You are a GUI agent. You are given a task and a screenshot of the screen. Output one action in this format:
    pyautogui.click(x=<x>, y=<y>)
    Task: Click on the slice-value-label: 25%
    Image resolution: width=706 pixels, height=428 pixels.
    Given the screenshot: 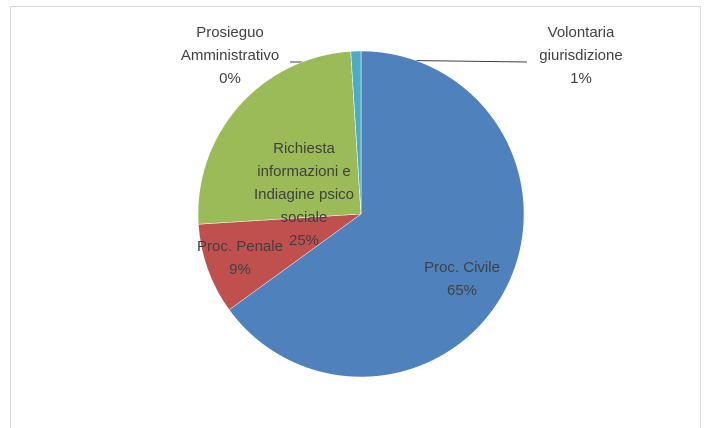 What is the action you would take?
    pyautogui.click(x=304, y=240)
    